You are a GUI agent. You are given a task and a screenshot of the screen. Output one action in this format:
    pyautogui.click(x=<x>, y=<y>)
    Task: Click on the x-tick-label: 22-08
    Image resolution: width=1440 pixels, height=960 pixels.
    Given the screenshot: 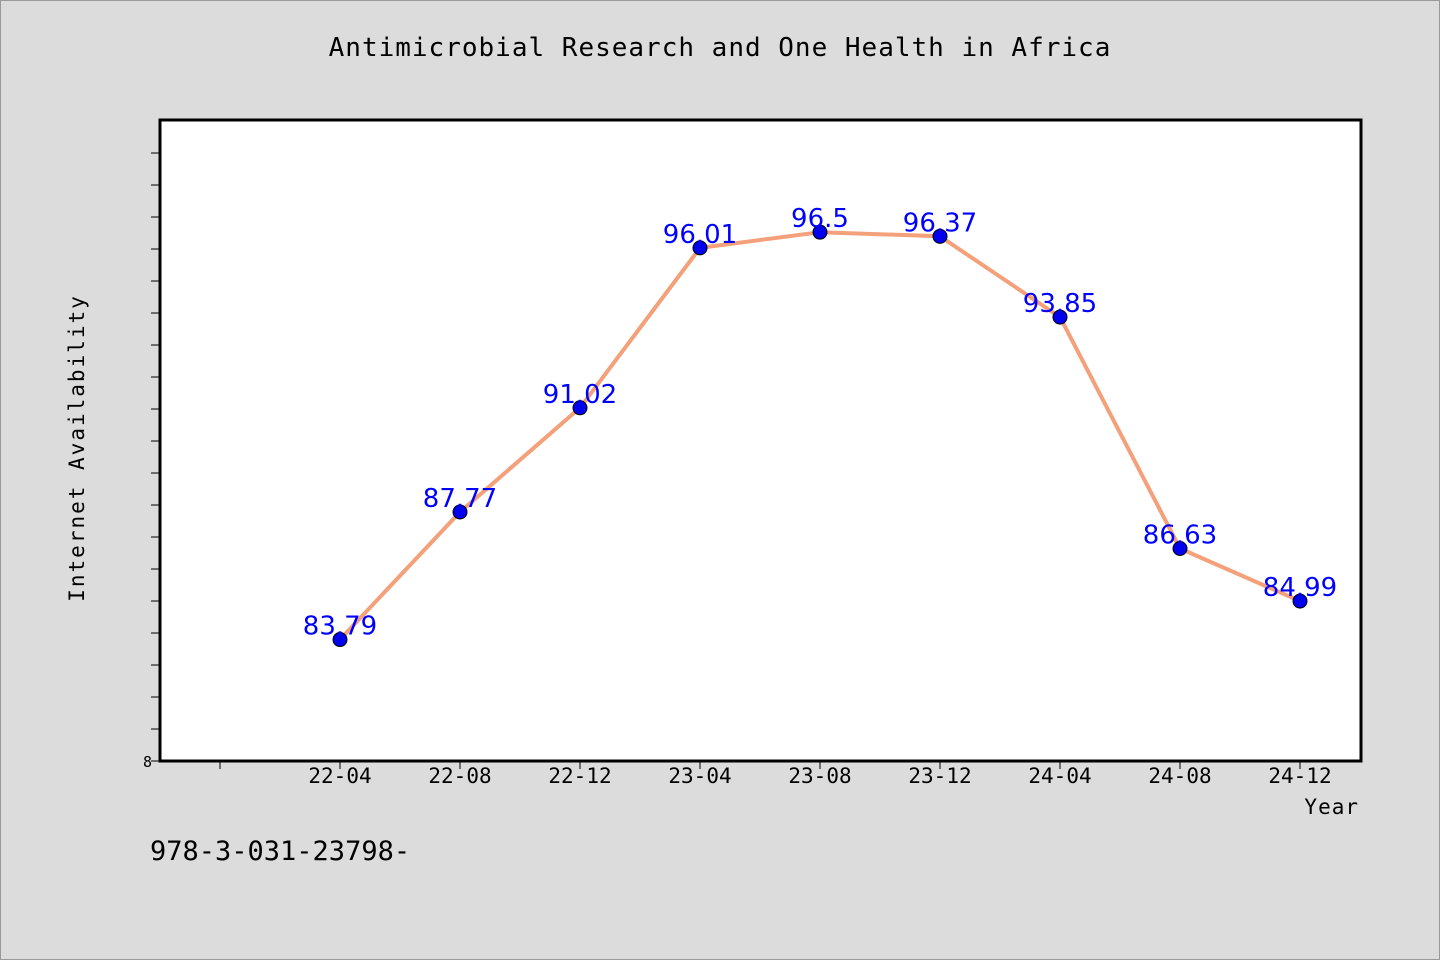 What is the action you would take?
    pyautogui.click(x=459, y=776)
    